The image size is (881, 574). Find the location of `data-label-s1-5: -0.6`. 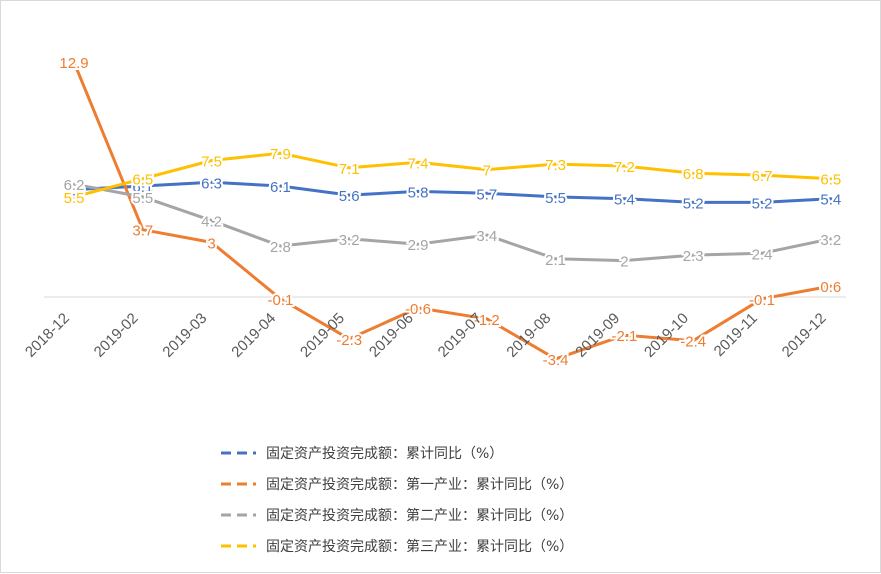

data-label-s1-5: -0.6 is located at coordinates (418, 309).